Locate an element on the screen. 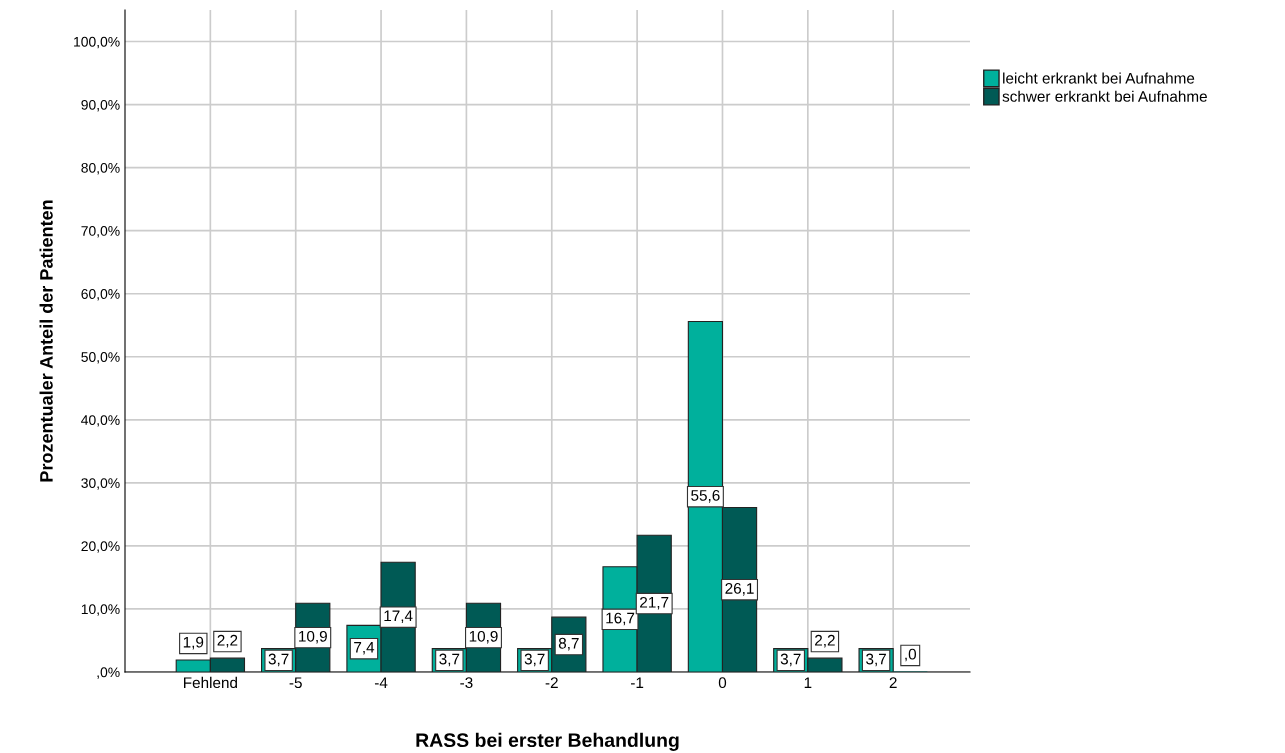 The width and height of the screenshot is (1285, 753). legend-label: schwer erkrankt bei Aufnahme is located at coordinates (1104, 96).